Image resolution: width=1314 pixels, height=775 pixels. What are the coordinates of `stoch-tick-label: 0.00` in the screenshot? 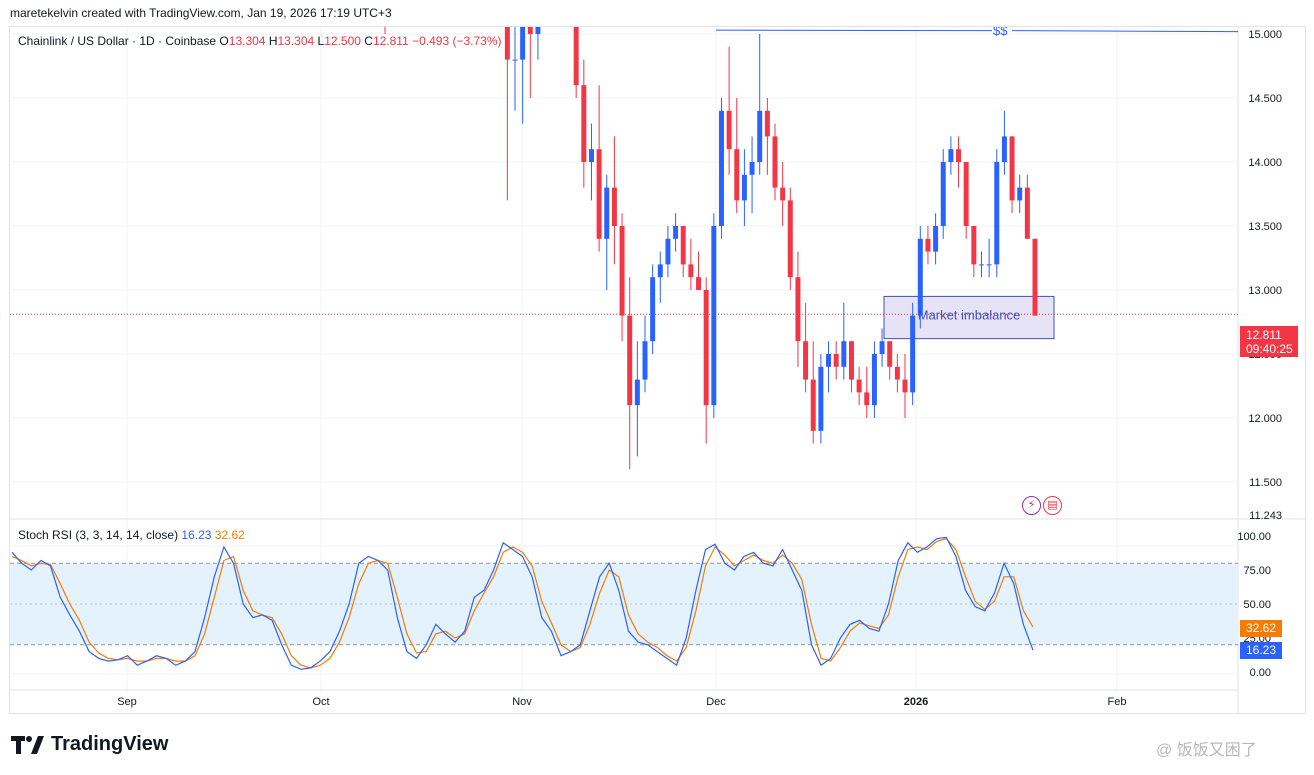 It's located at (1260, 673).